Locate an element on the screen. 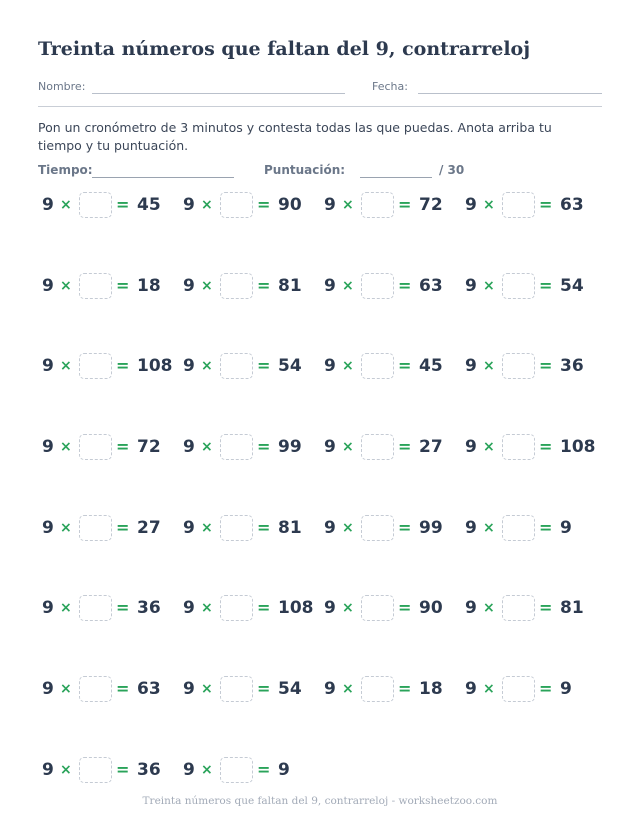 The image size is (640, 829). time-field is located at coordinates (163, 177).